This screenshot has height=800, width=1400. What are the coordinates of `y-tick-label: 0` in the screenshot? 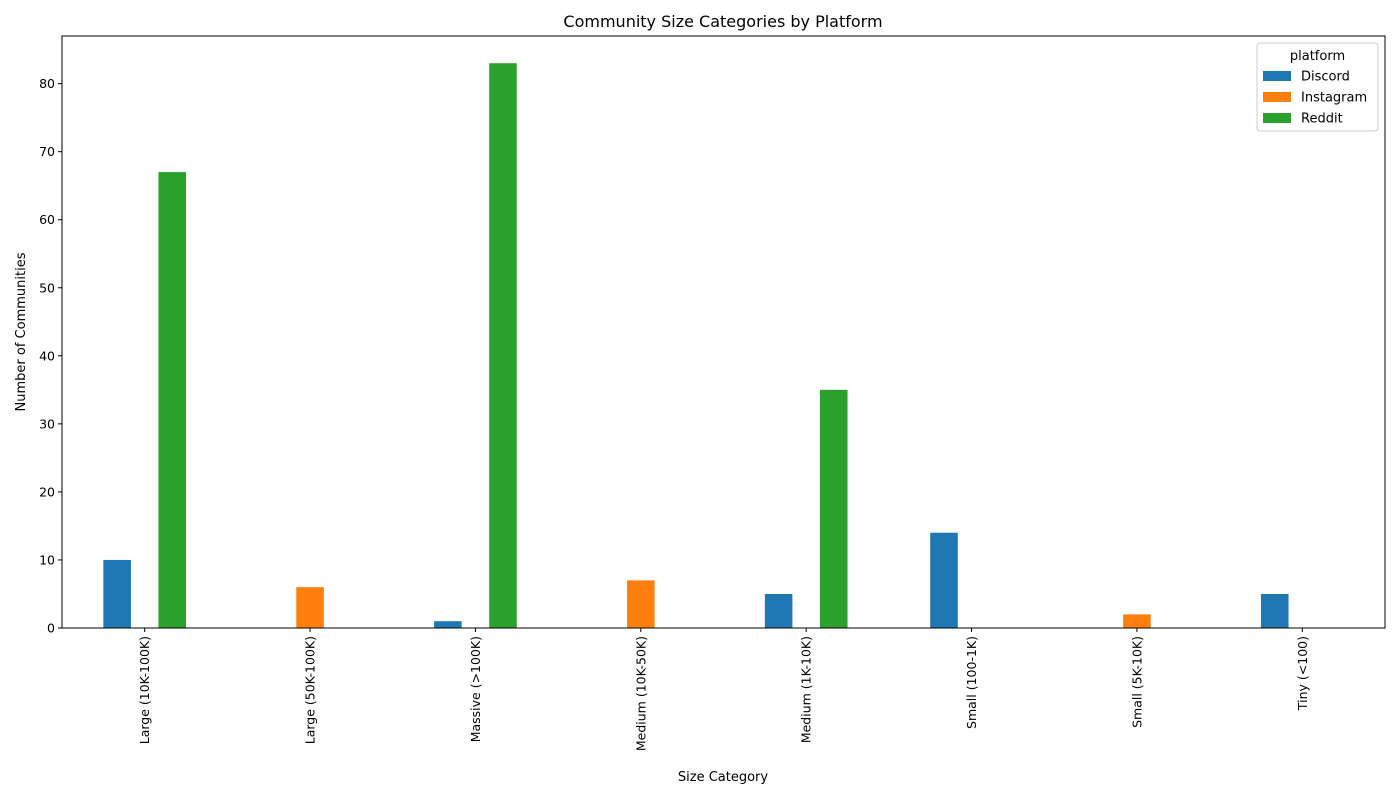 It's located at (51, 628).